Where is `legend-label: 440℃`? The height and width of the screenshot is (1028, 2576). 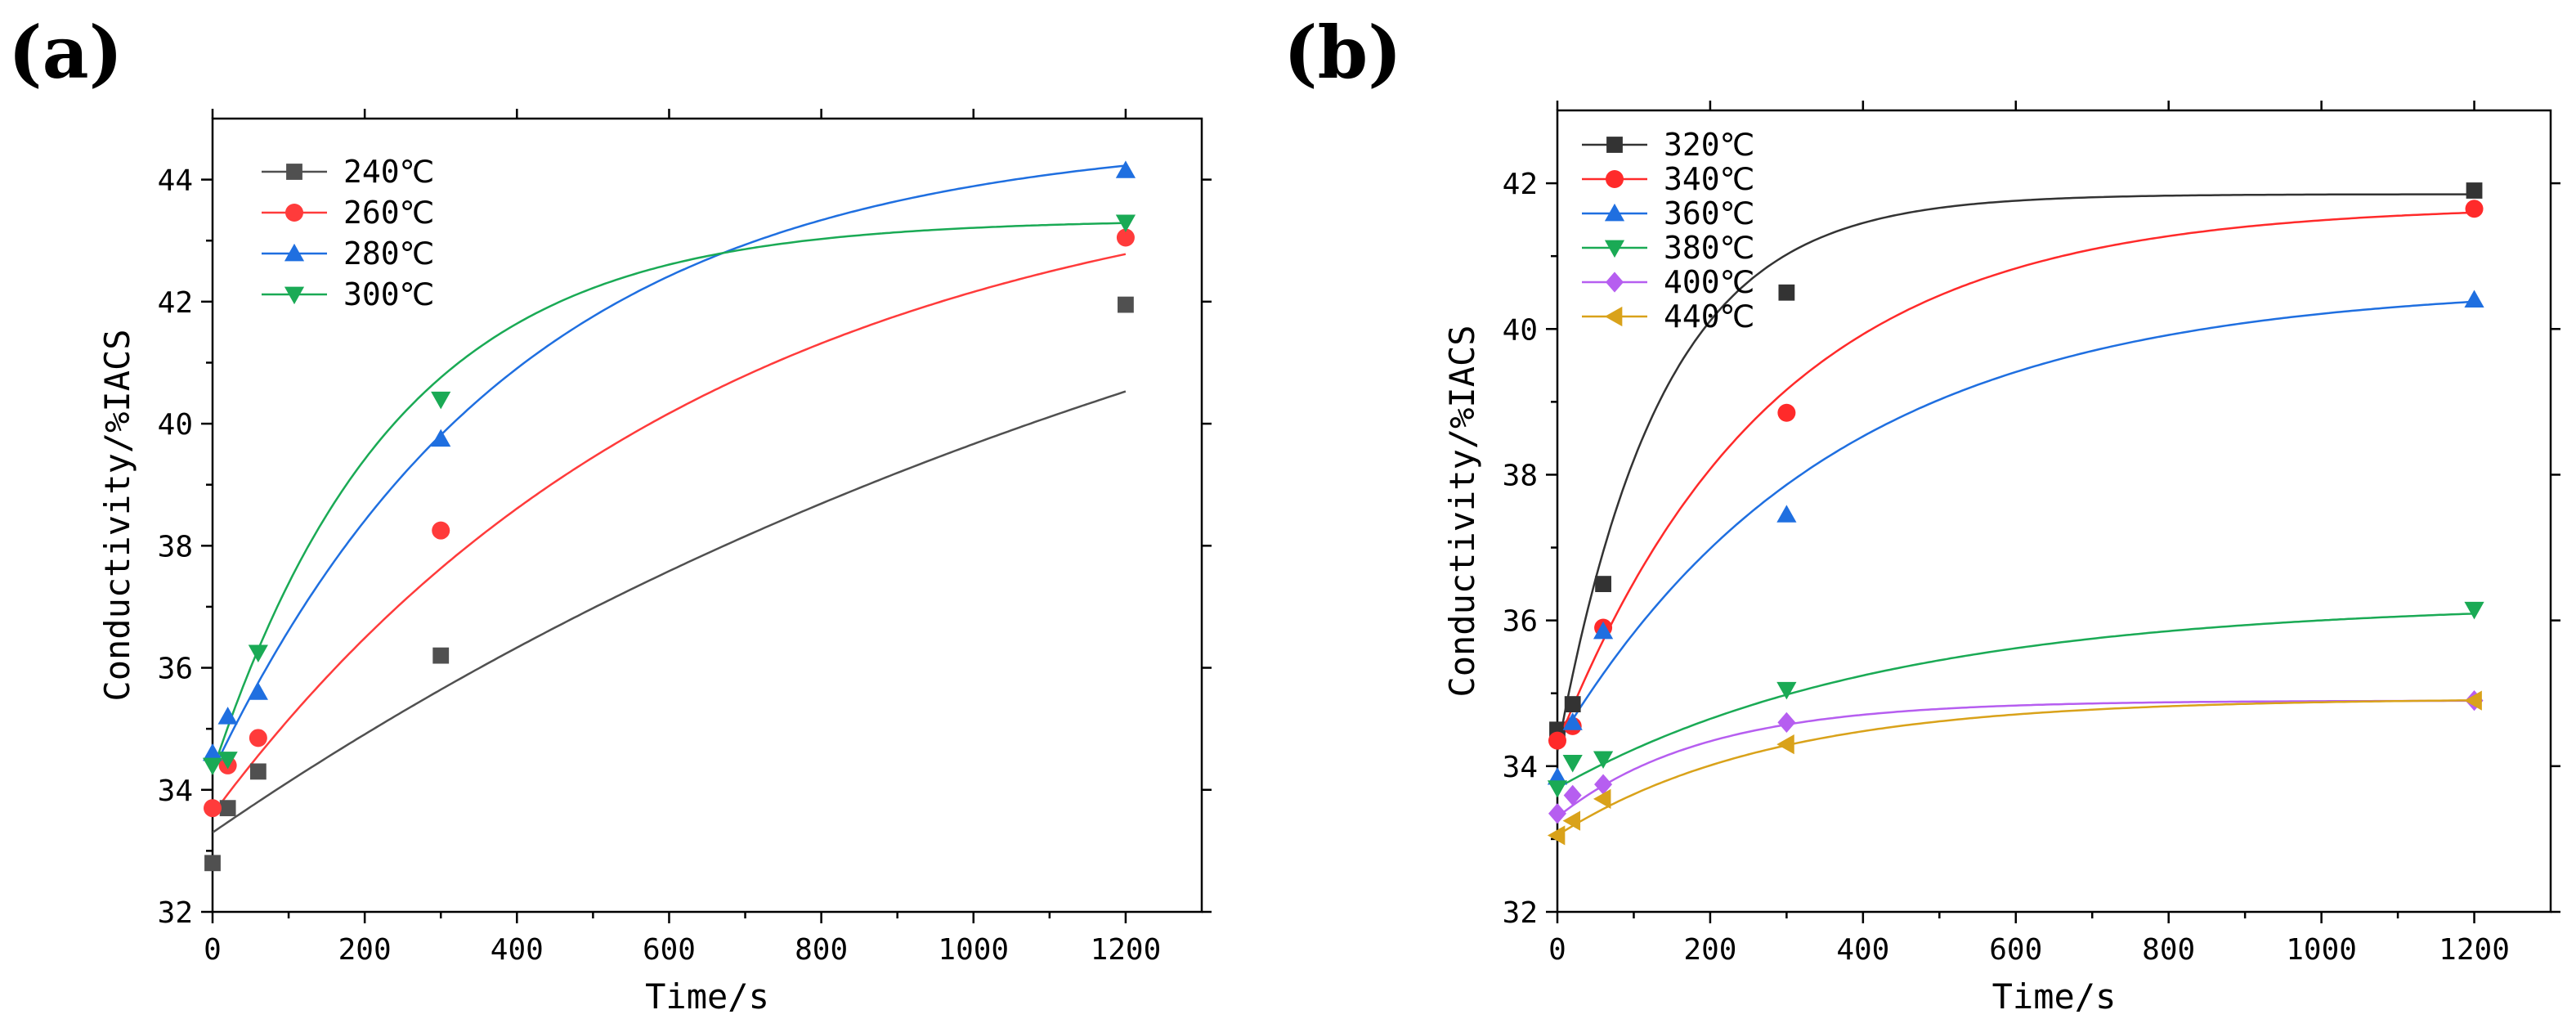 legend-label: 440℃ is located at coordinates (1709, 316).